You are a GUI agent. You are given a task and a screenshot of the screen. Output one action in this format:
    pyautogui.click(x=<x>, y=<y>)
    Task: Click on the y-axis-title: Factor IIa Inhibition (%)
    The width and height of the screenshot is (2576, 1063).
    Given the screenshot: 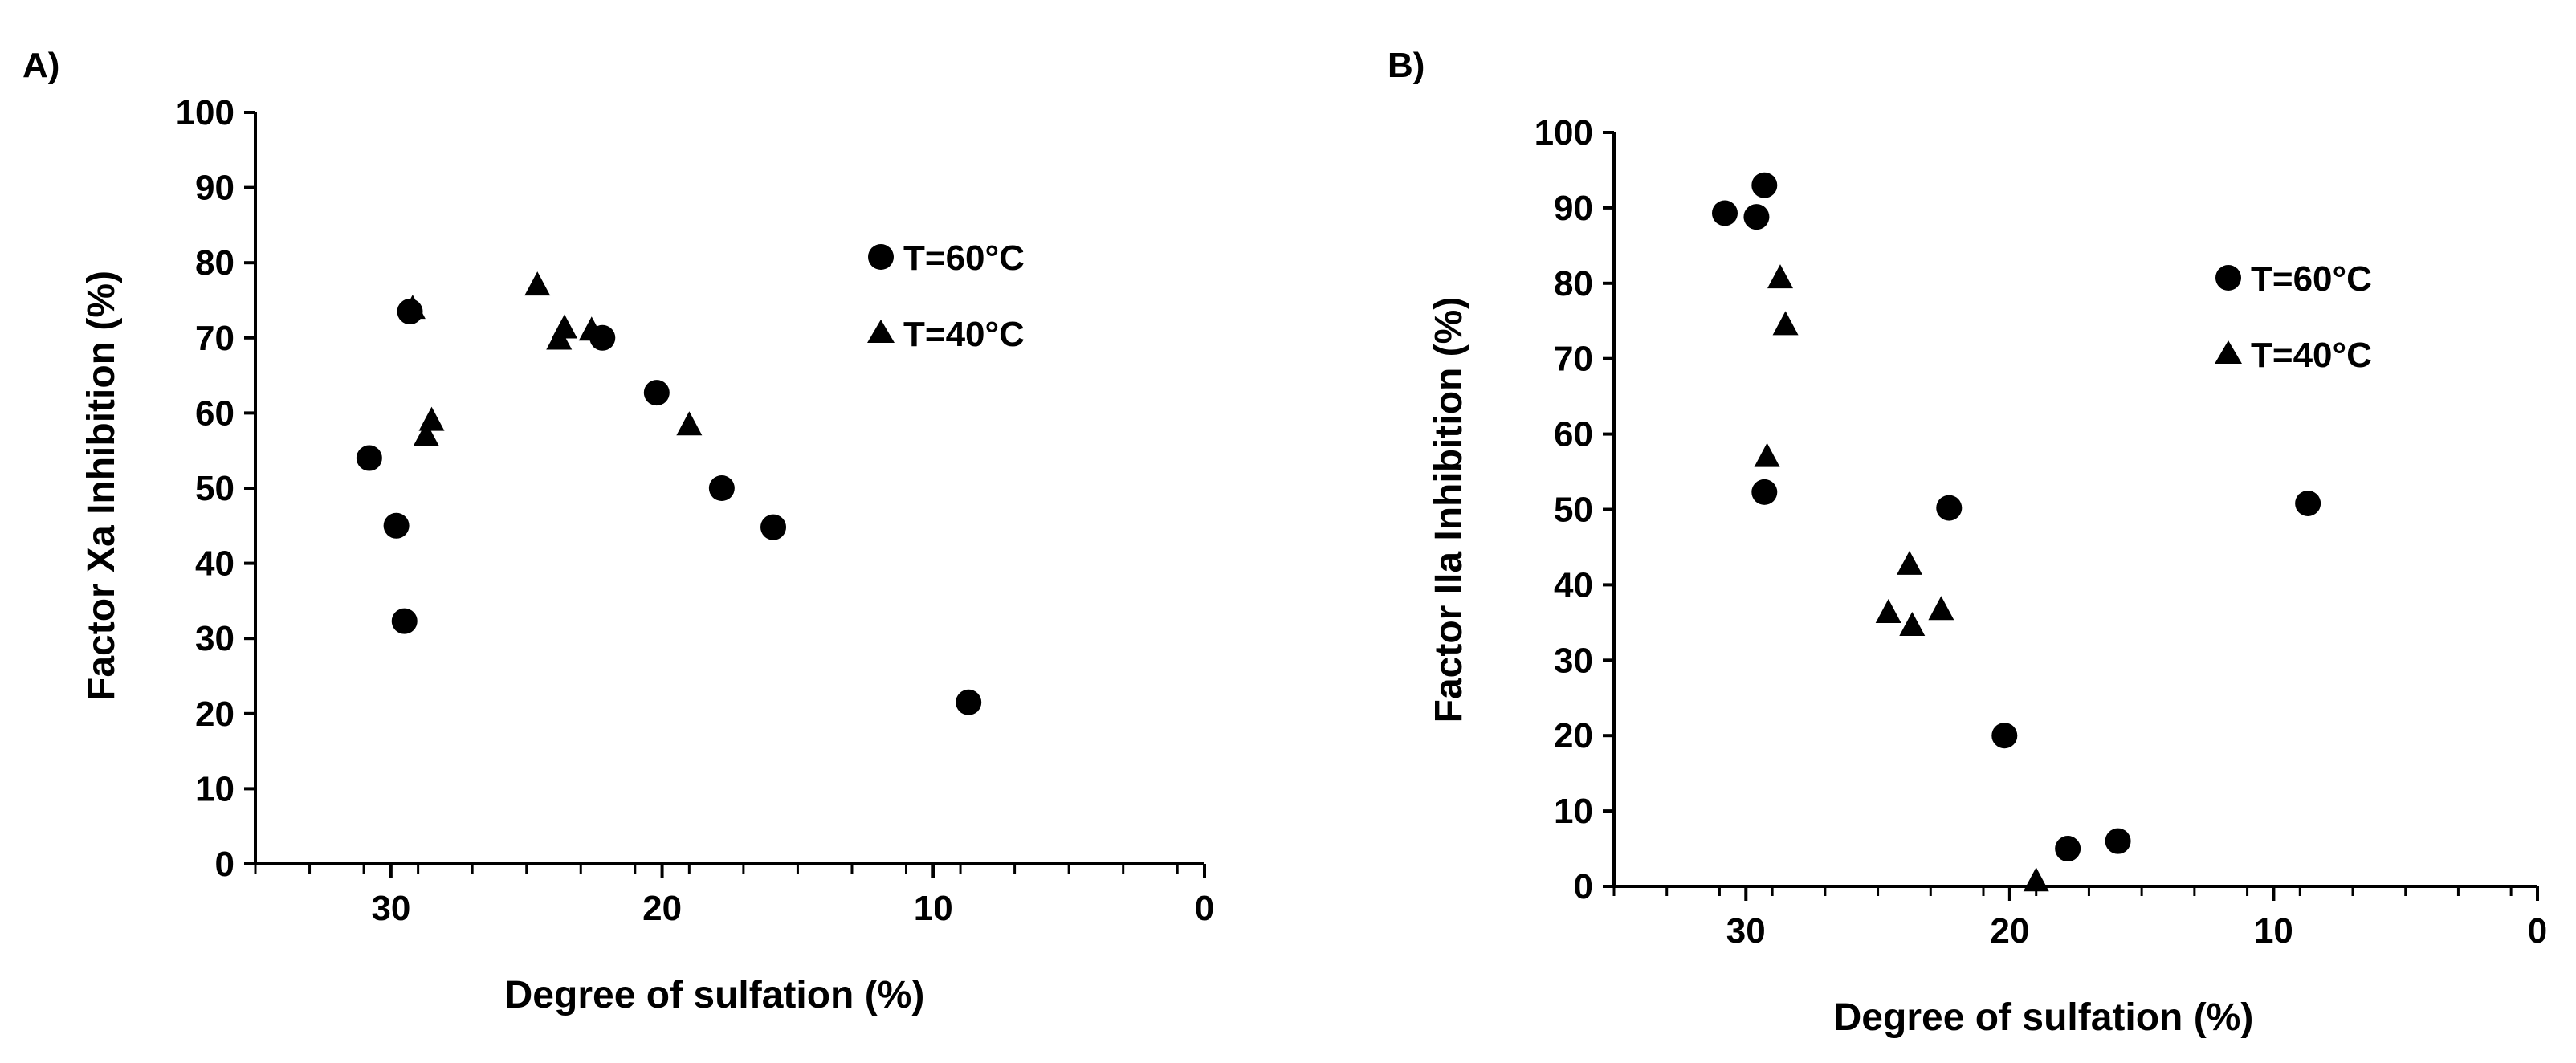 What is the action you would take?
    pyautogui.click(x=1449, y=510)
    